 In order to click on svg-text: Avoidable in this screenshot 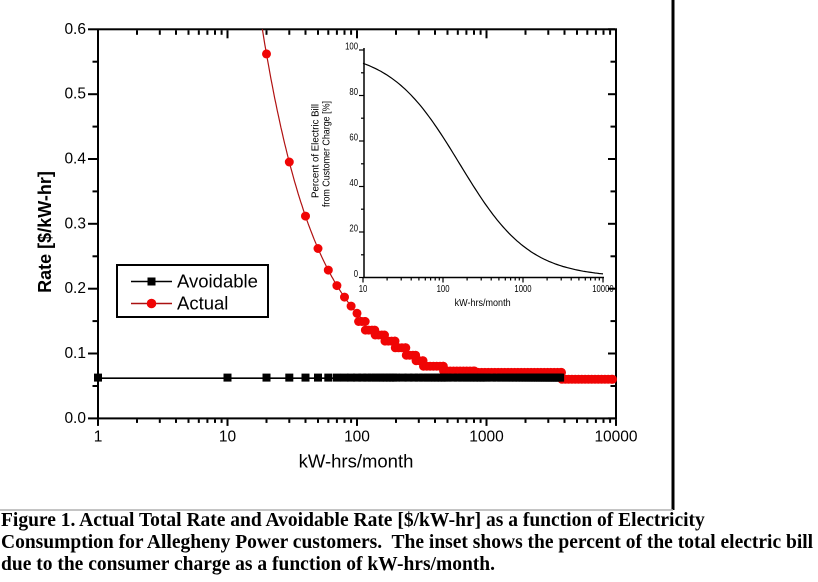, I will do `click(217, 281)`.